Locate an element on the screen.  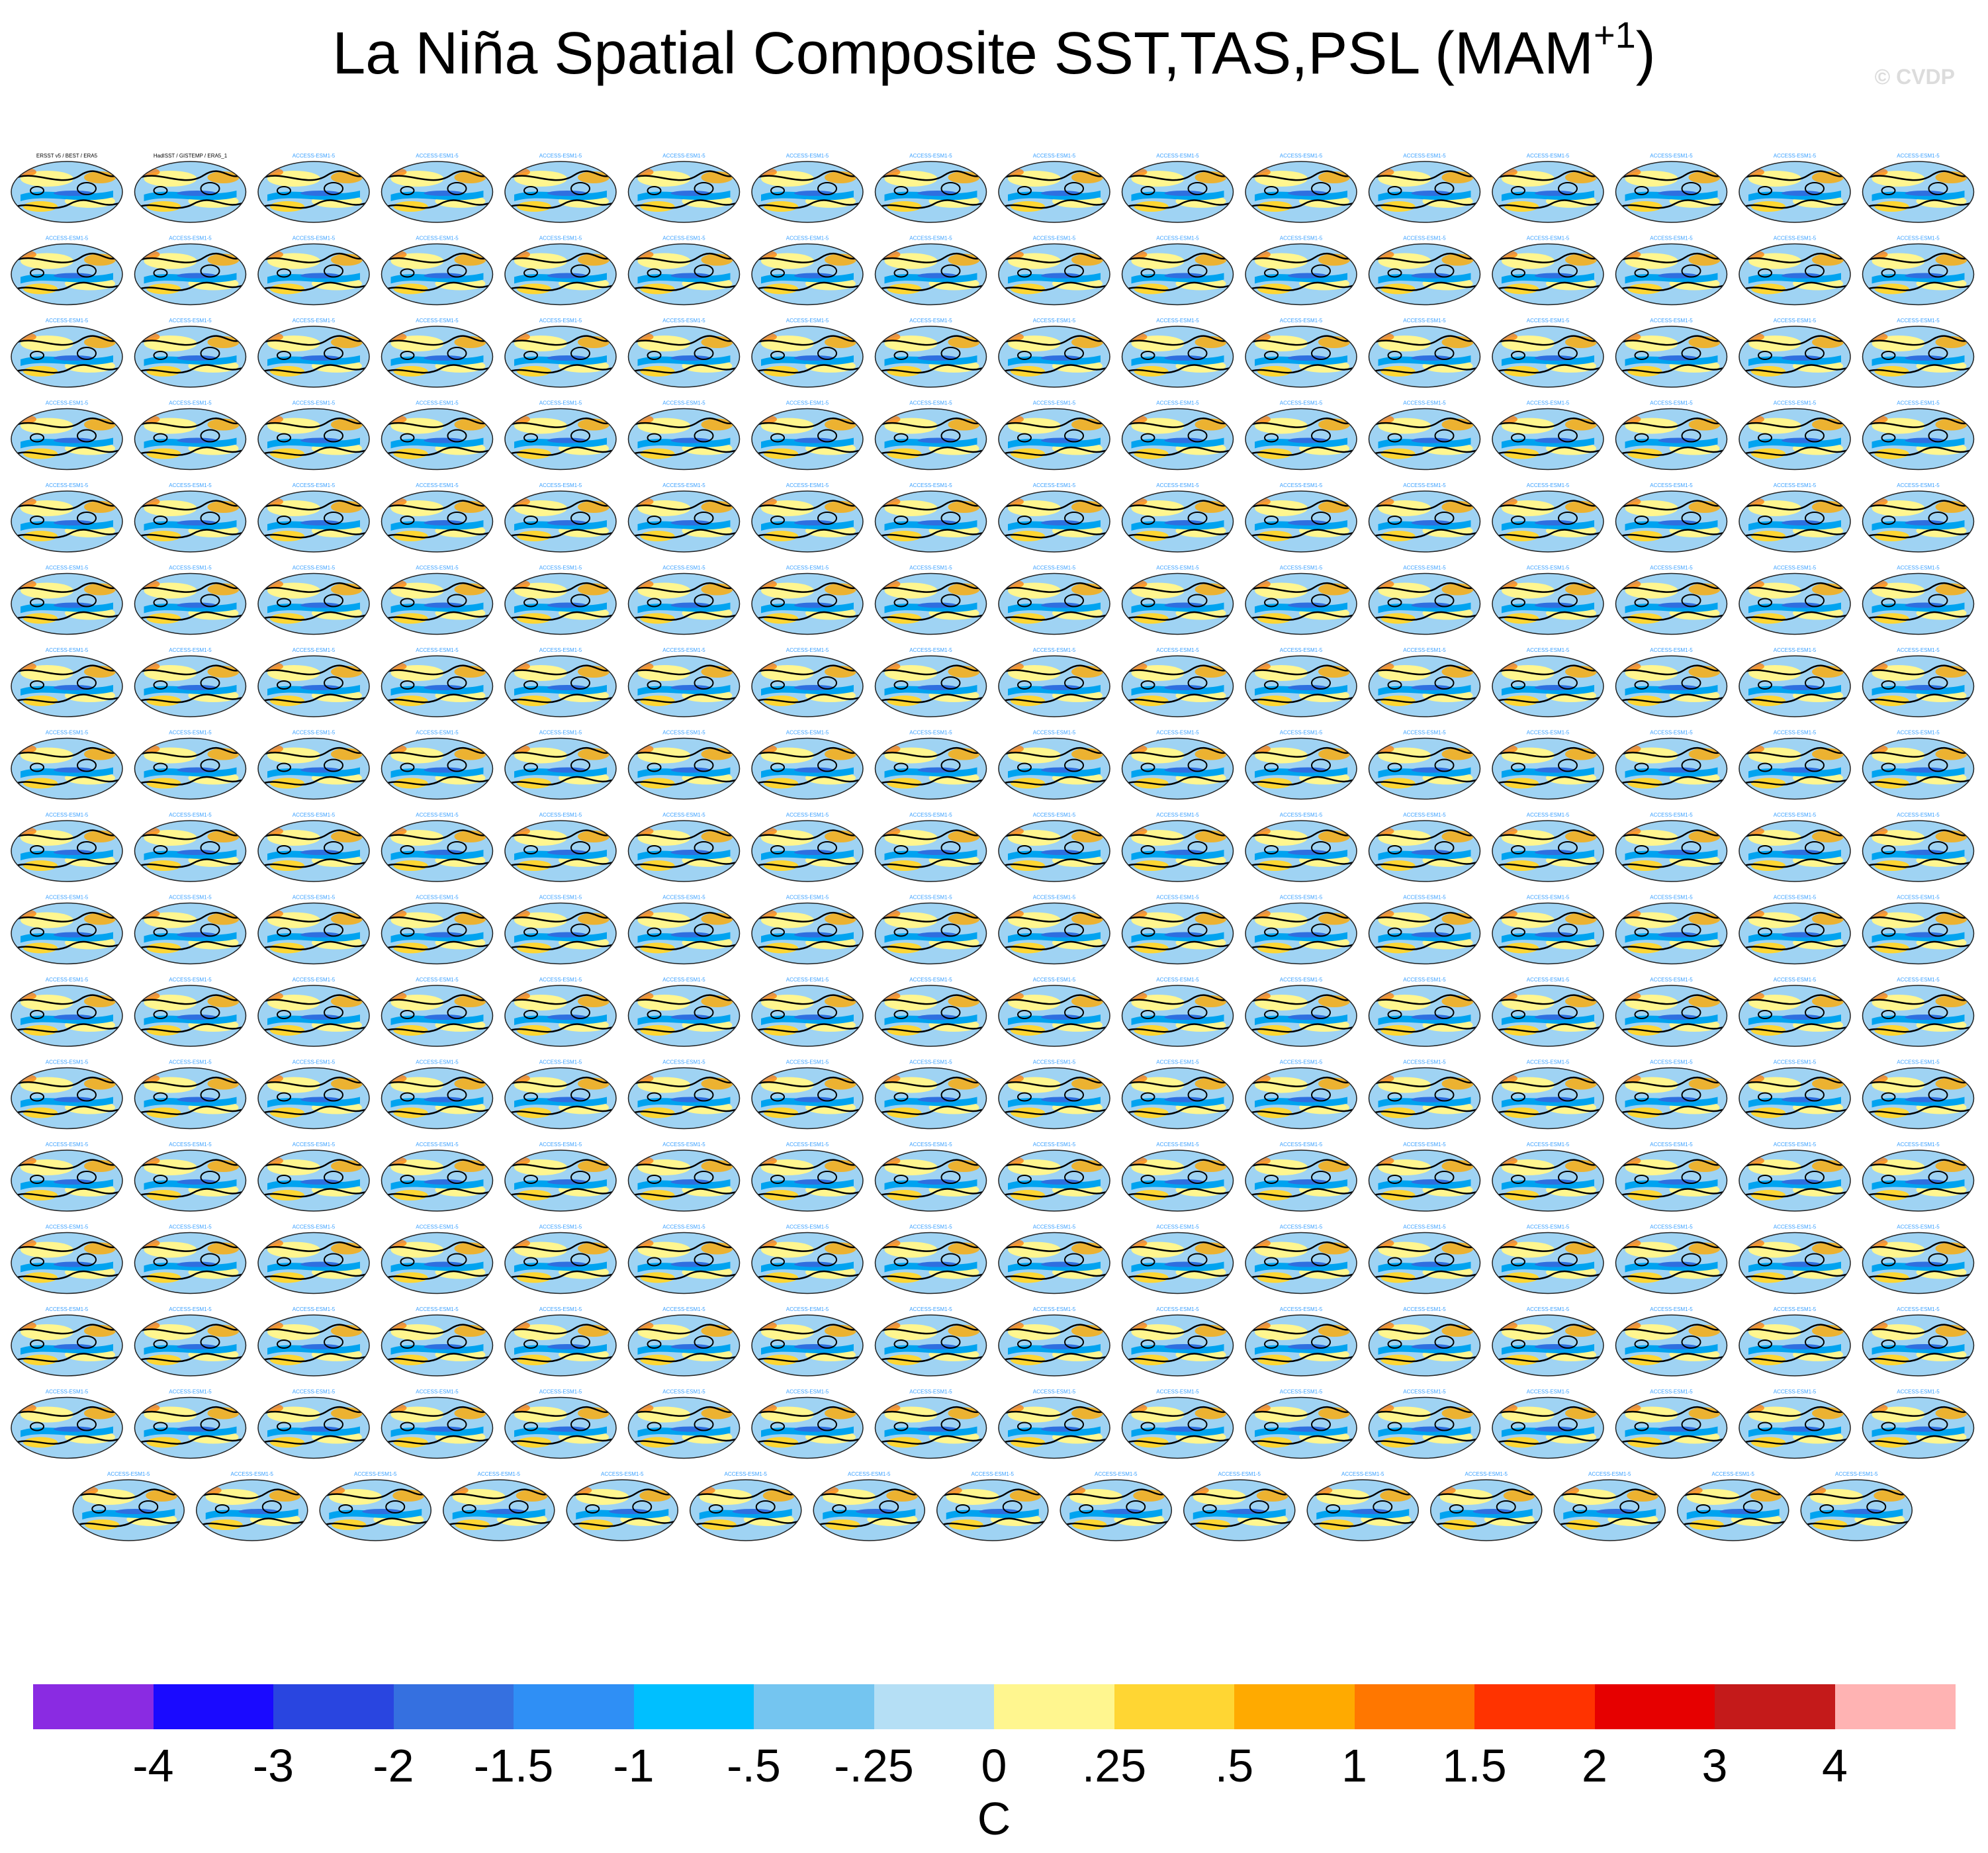
composite-panel: HadISST / GISTEMP / ERA5_1 is located at coordinates (190, 189).